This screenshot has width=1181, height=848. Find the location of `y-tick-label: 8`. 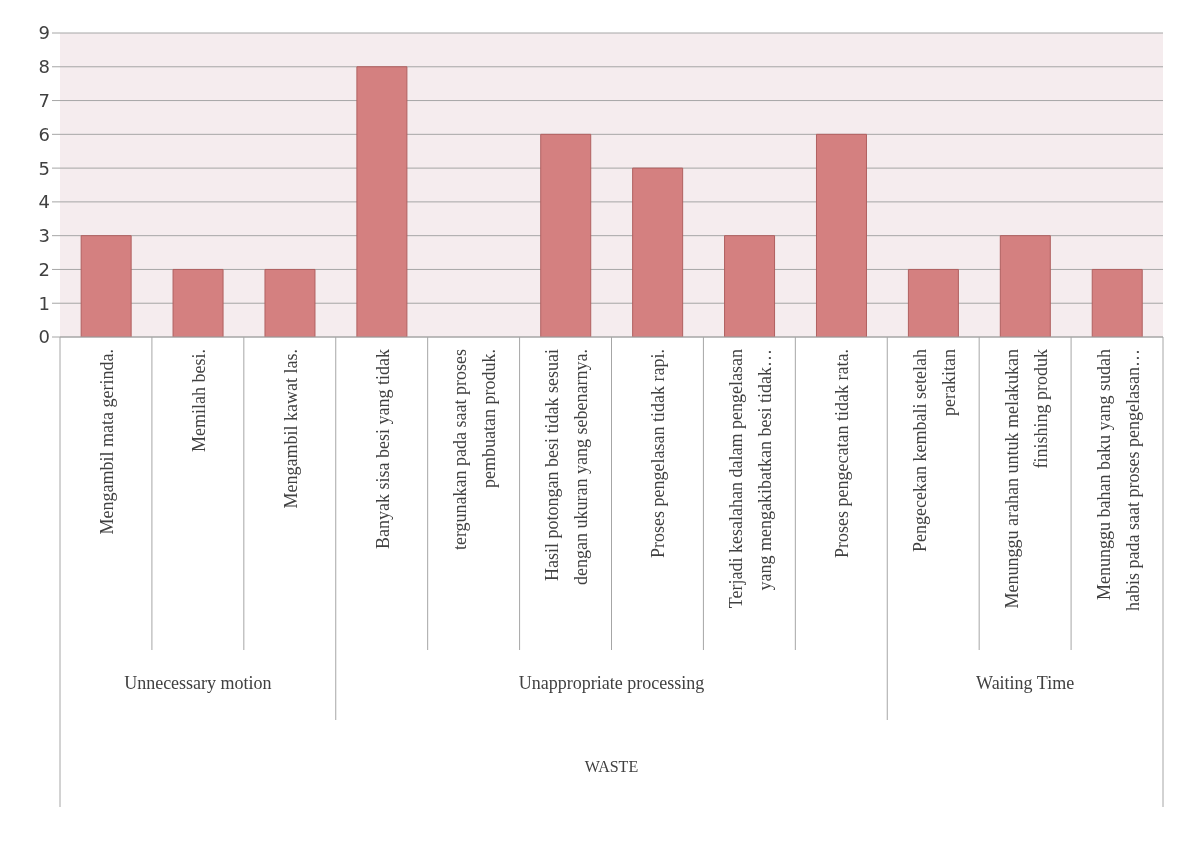

y-tick-label: 8 is located at coordinates (44, 67).